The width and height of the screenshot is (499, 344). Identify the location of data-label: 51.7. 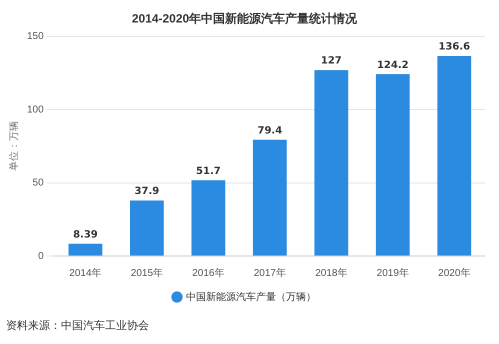
(208, 171).